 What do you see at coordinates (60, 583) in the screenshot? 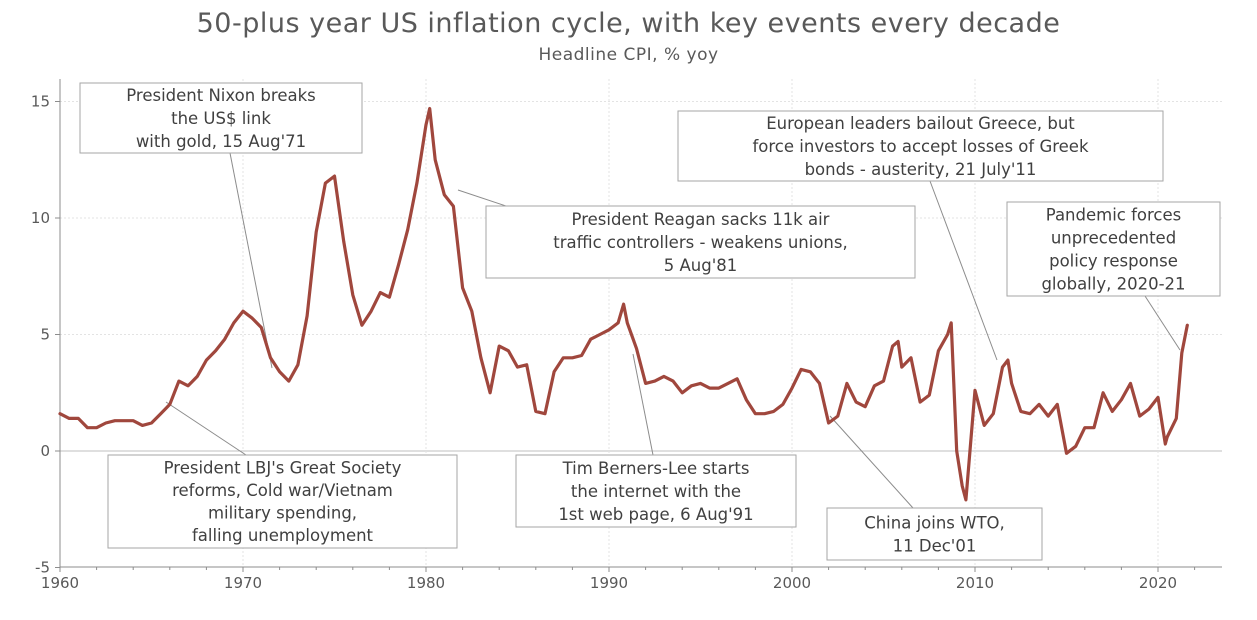
I see `x-tick-label: 1960` at bounding box center [60, 583].